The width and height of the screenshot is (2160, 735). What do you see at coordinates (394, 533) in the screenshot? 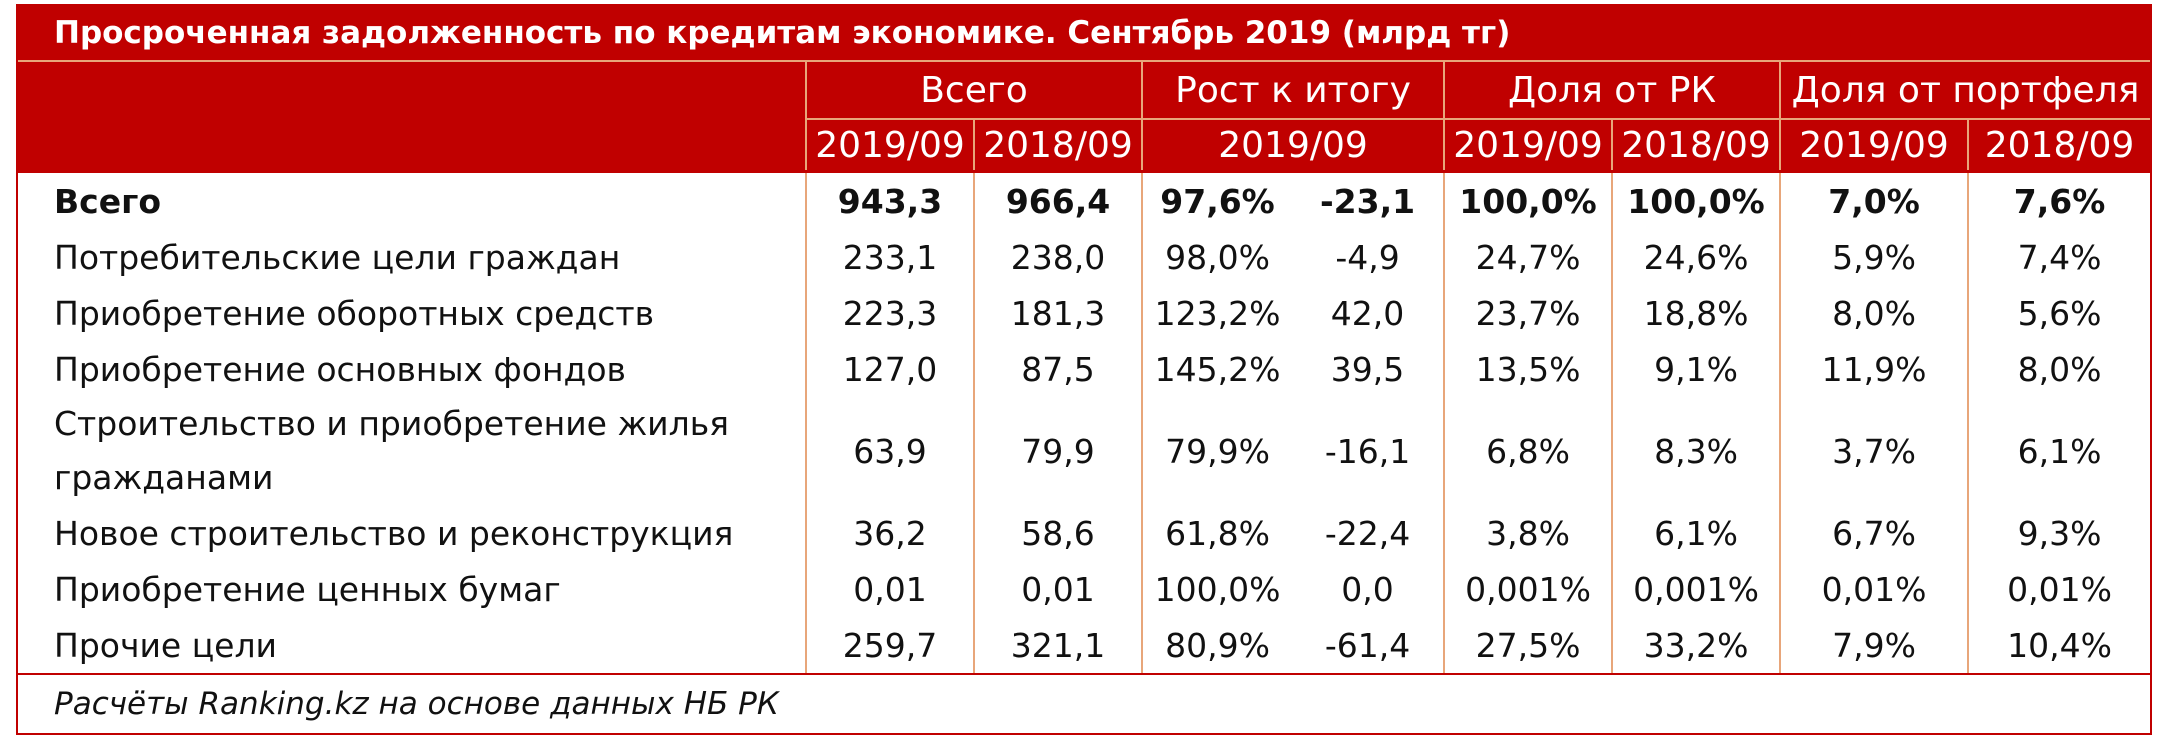
I see `row-label: Новое строительство и реконструкция` at bounding box center [394, 533].